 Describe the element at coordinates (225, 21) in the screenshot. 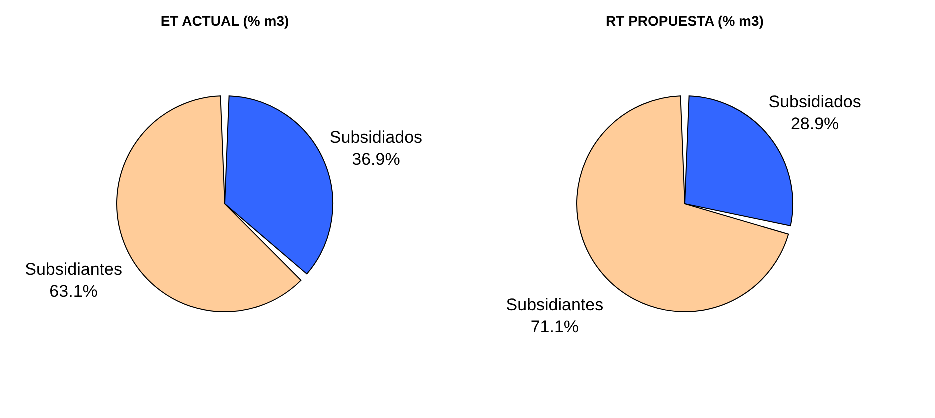

I see `chart-title: ET ACTUAL (% m3)` at that location.